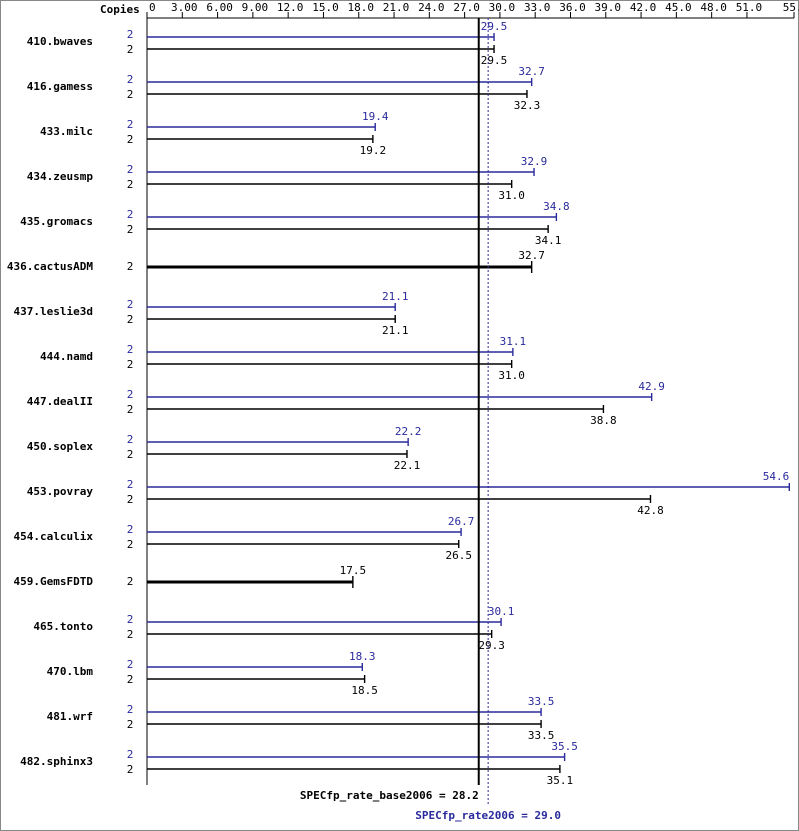 The width and height of the screenshot is (799, 831). I want to click on value-label: 42.9, so click(651, 386).